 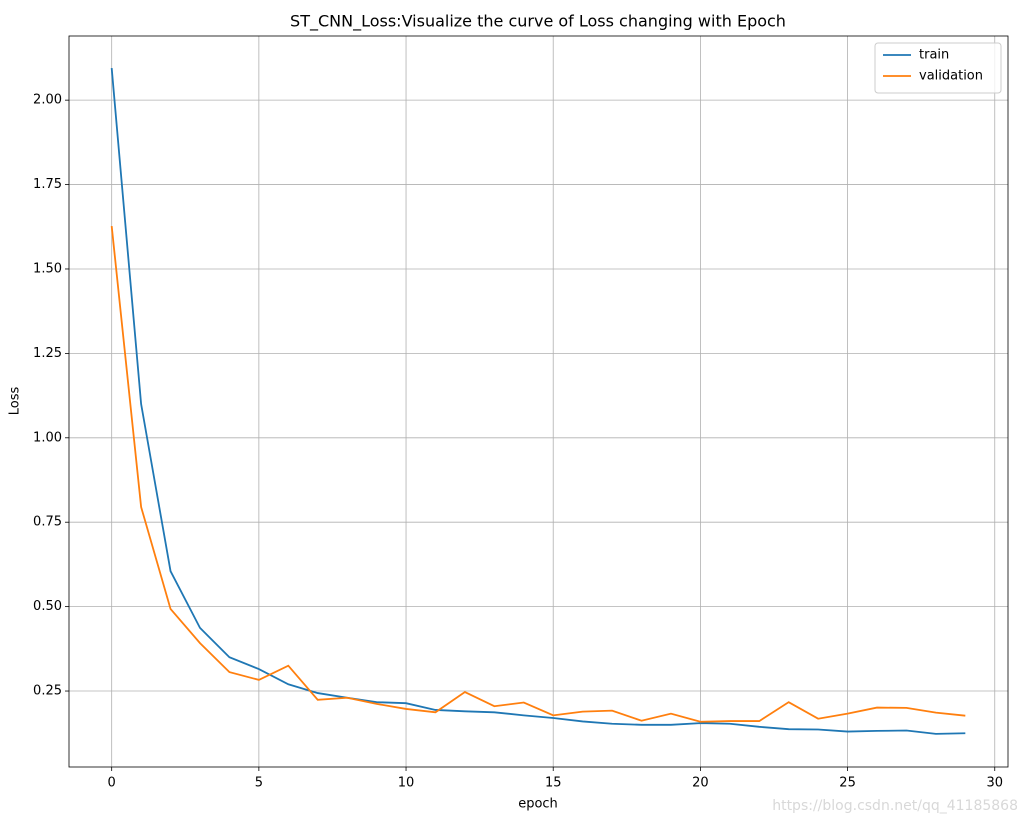 I want to click on x-tick-label: 25, so click(x=847, y=783).